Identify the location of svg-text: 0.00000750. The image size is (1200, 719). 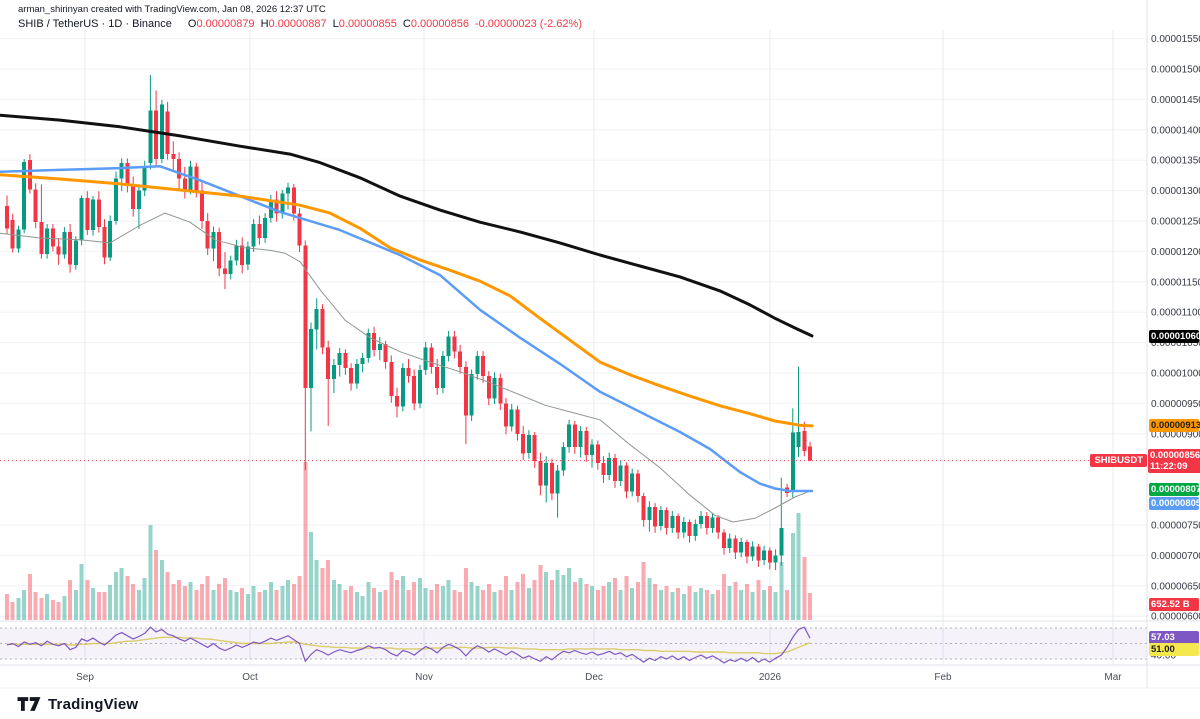
(1175, 526).